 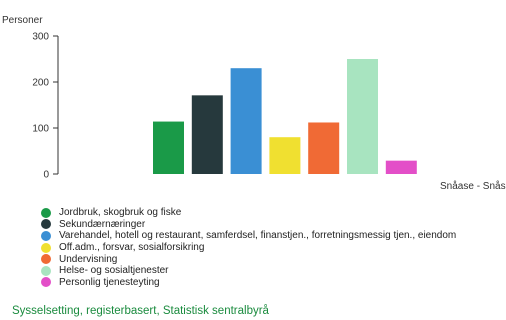 I want to click on legend-label: Sekundærnæringer, so click(x=102, y=224).